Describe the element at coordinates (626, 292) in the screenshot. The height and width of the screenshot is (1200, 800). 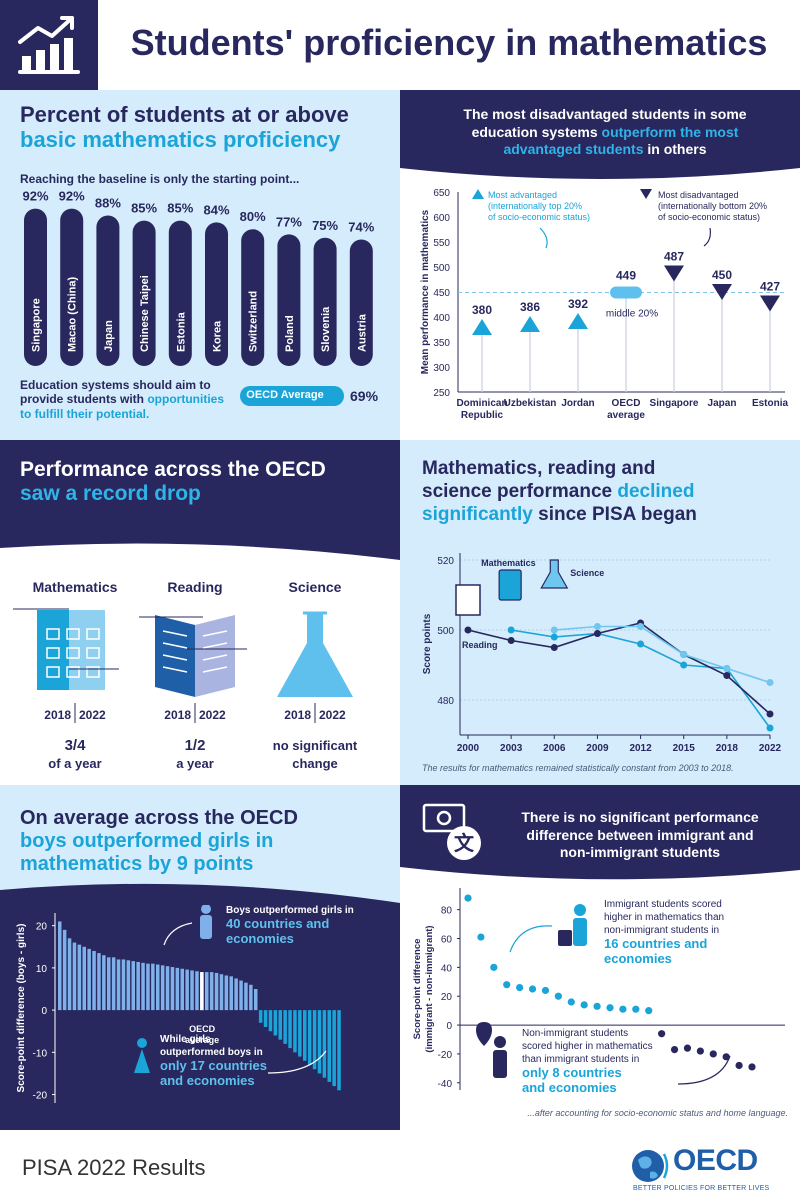
I see `middle-marker` at that location.